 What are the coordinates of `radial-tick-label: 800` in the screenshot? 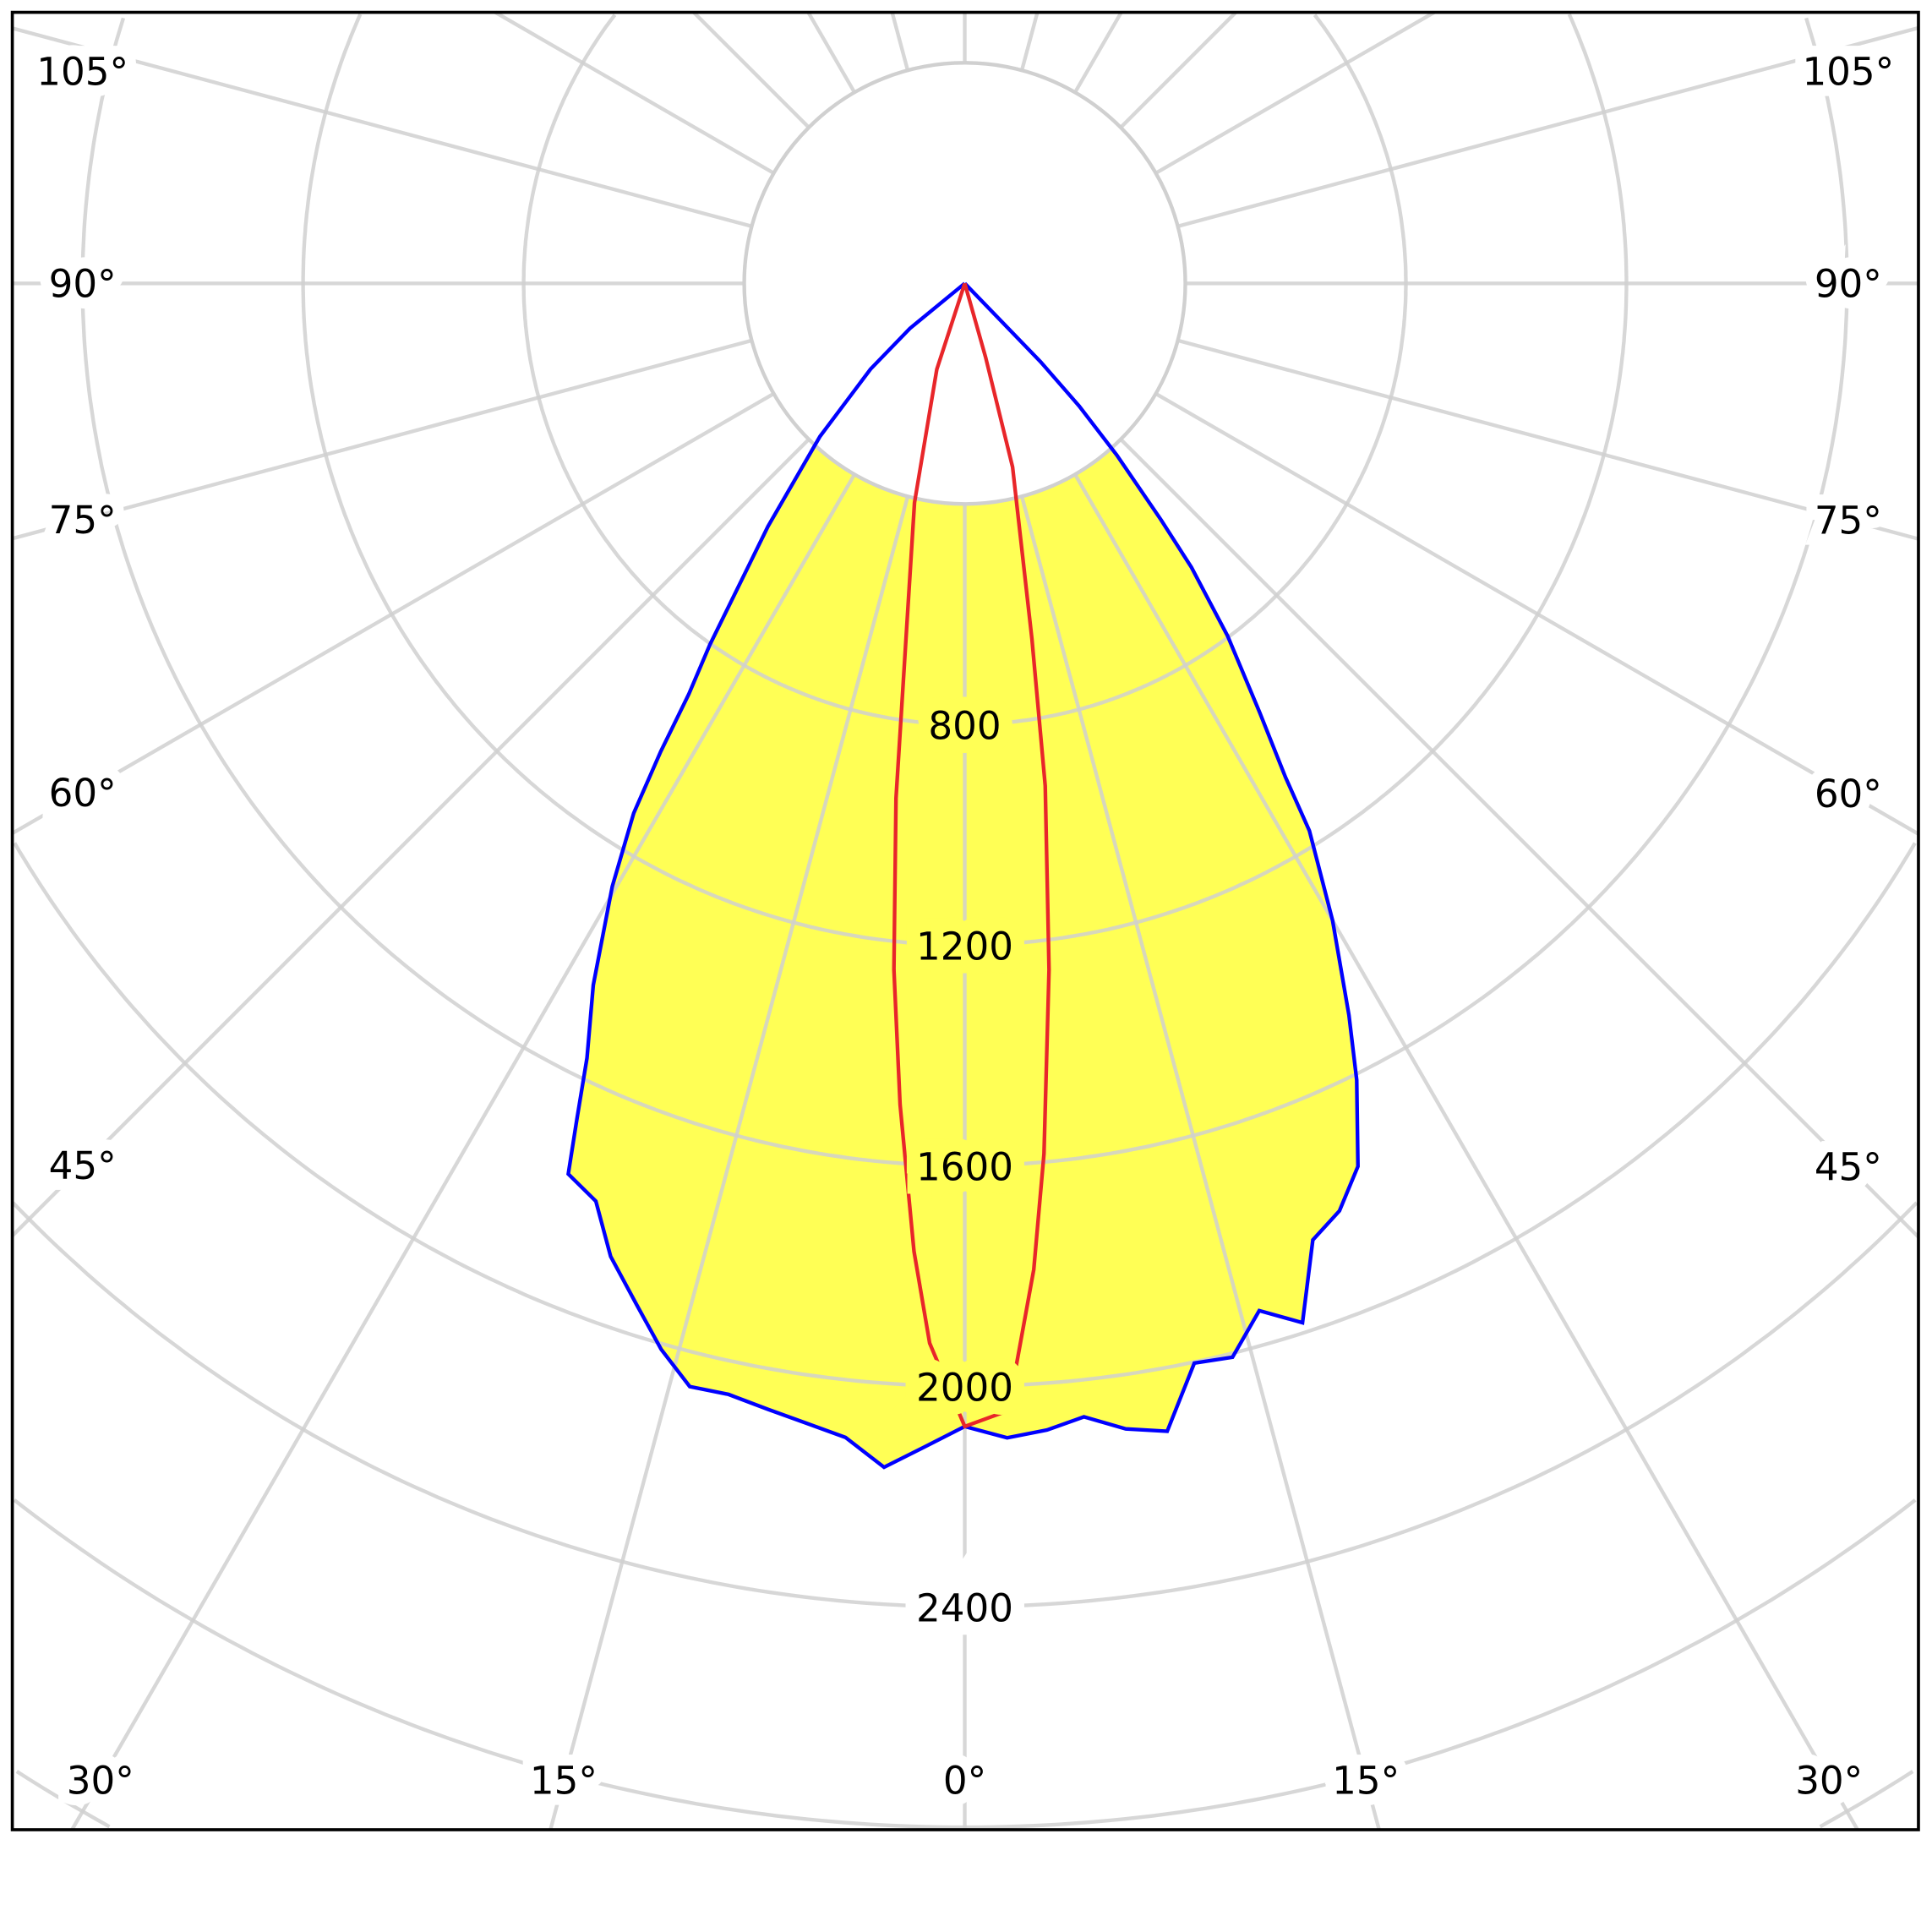 It's located at (964, 726).